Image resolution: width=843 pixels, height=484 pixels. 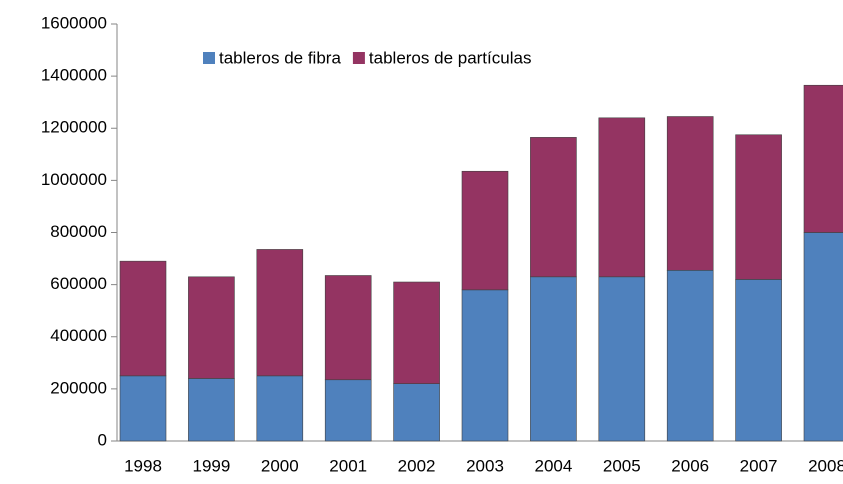 What do you see at coordinates (690, 465) in the screenshot?
I see `x-tick-label: 2006` at bounding box center [690, 465].